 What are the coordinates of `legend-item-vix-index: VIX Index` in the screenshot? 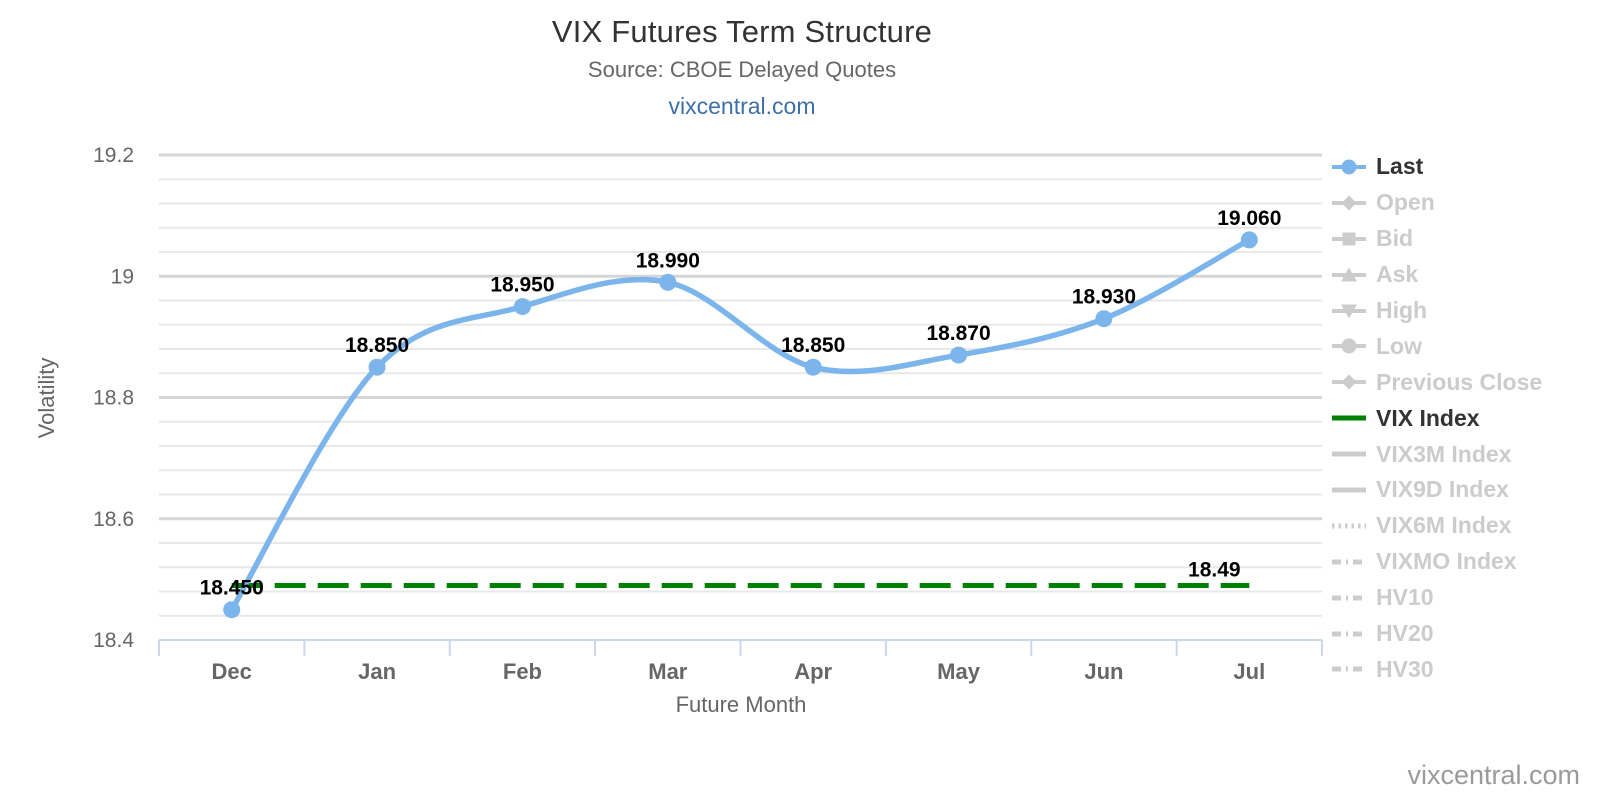 It's located at (1437, 418).